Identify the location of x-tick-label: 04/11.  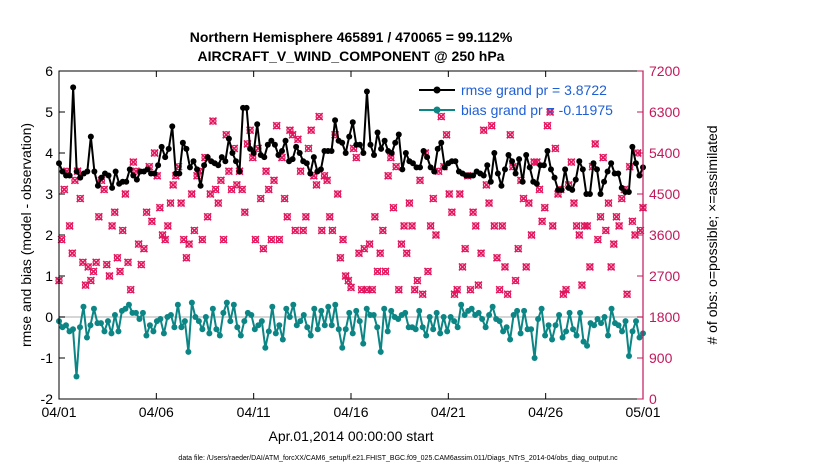
(254, 412).